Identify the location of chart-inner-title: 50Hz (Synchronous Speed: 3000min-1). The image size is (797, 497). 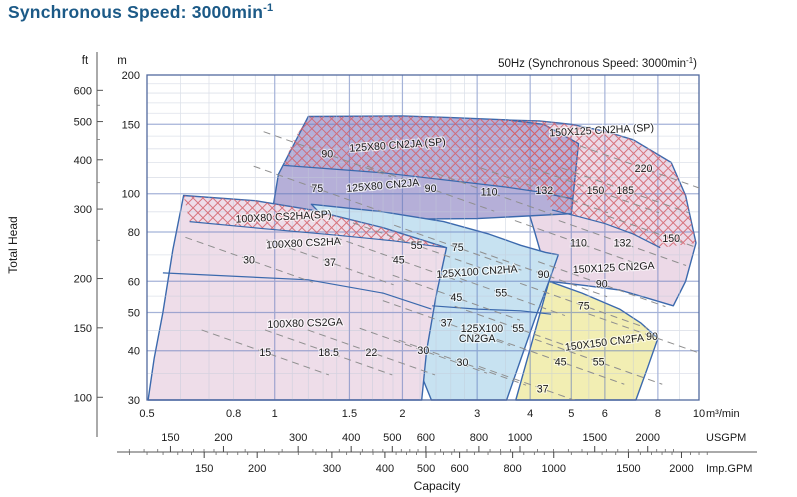
(597, 63).